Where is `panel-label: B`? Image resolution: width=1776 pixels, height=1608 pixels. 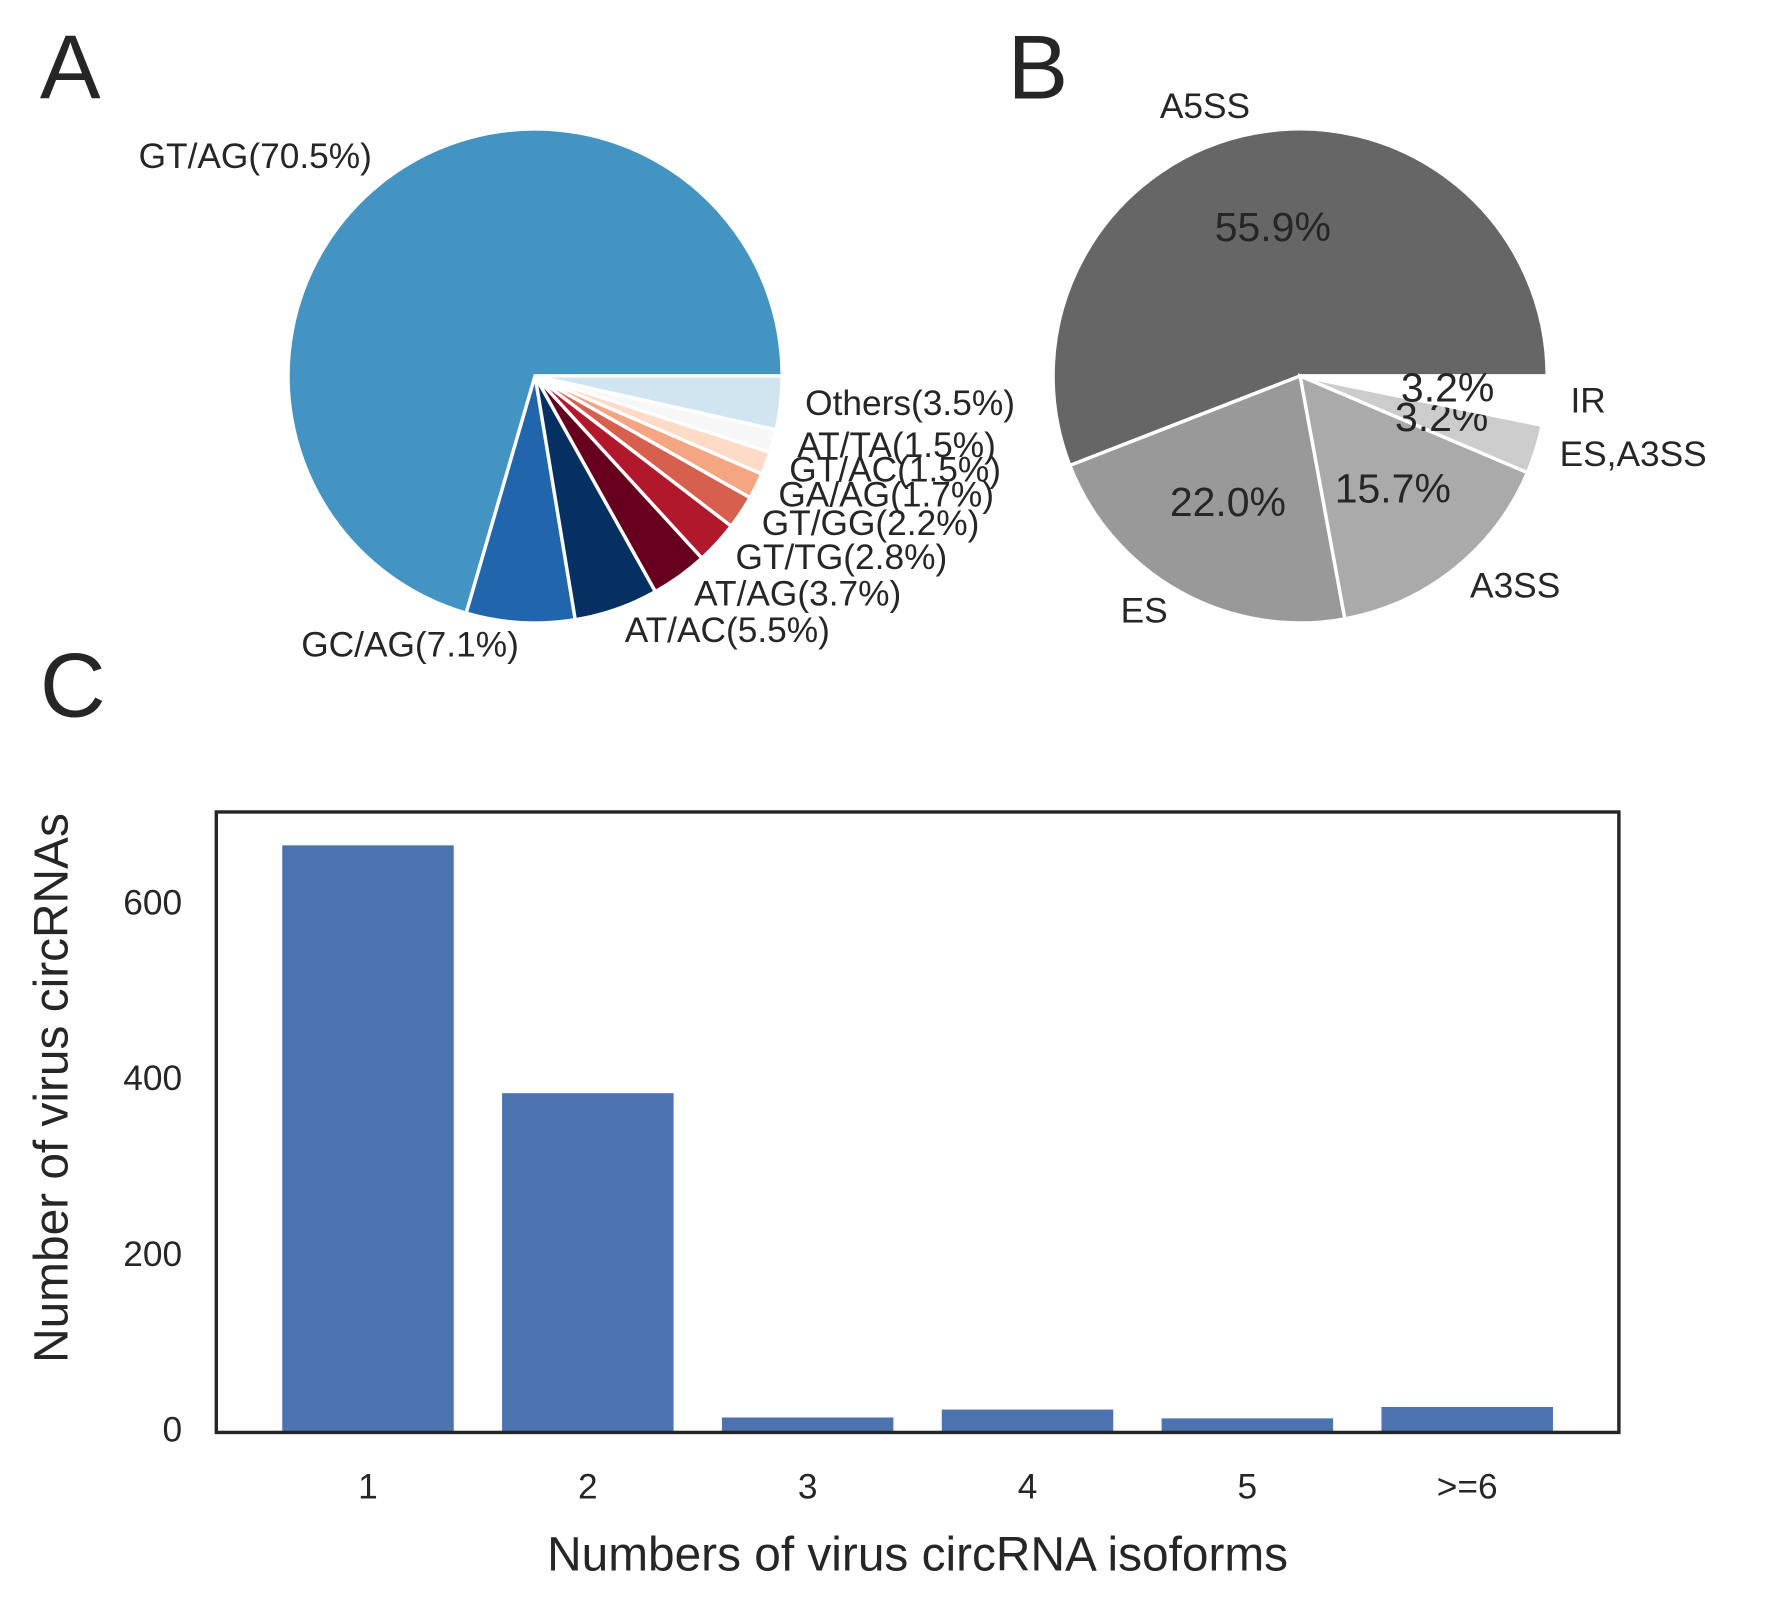 panel-label: B is located at coordinates (1038, 67).